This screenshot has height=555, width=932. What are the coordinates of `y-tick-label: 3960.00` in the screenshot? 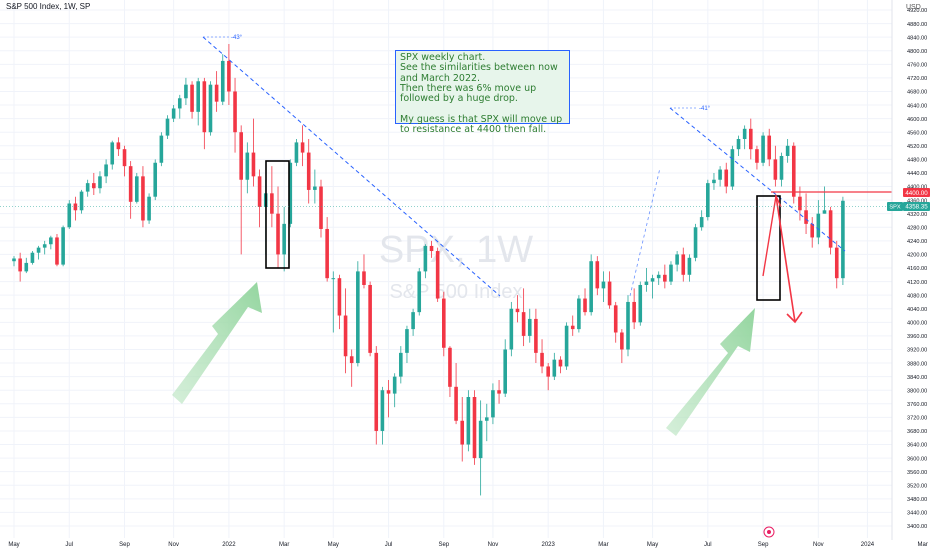 It's located at (917, 337).